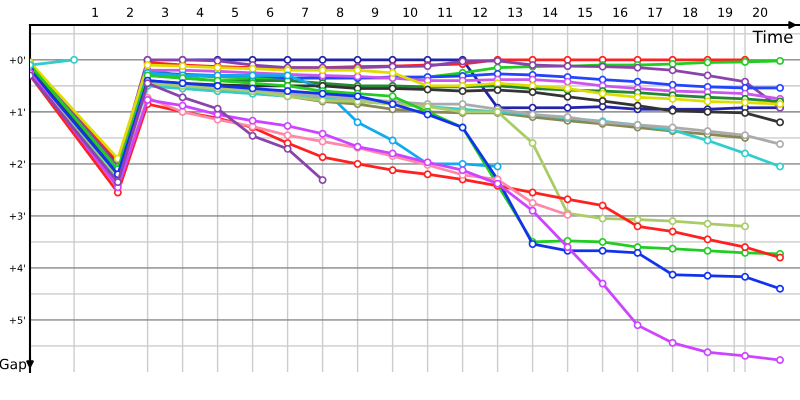  What do you see at coordinates (772, 37) in the screenshot?
I see `x-axis-title: Time` at bounding box center [772, 37].